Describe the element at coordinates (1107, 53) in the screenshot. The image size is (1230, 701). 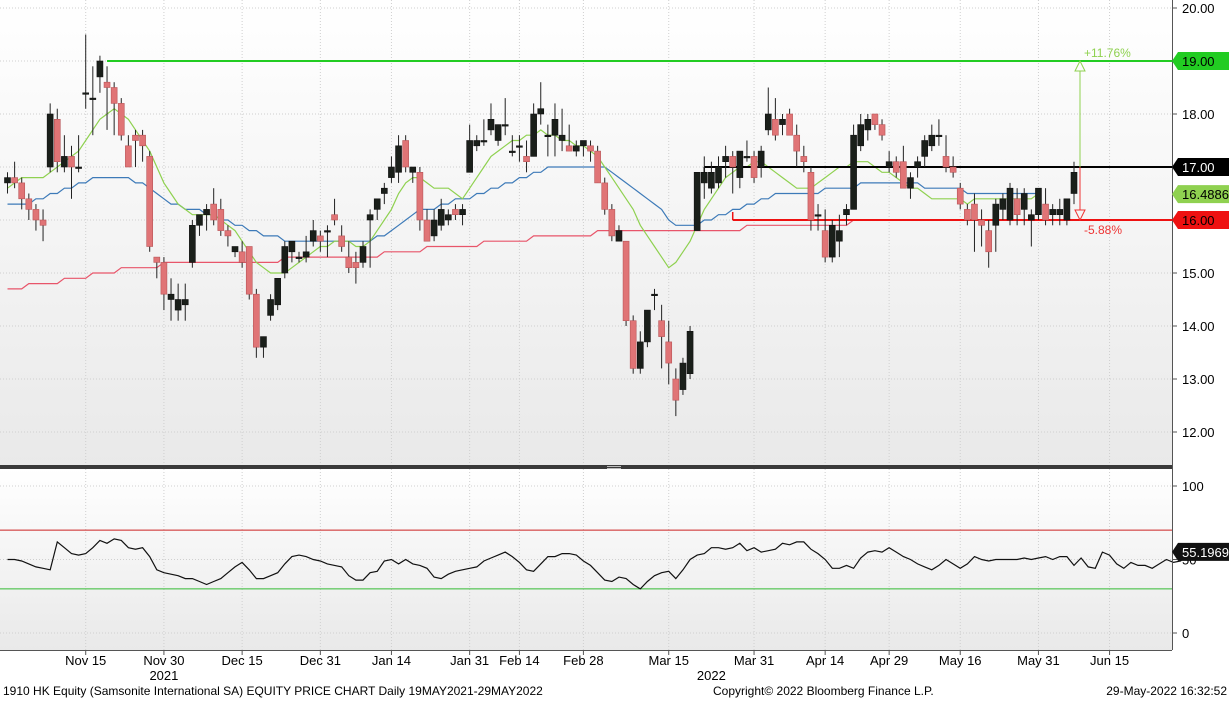
I see `annotation-label: +11.76%` at that location.